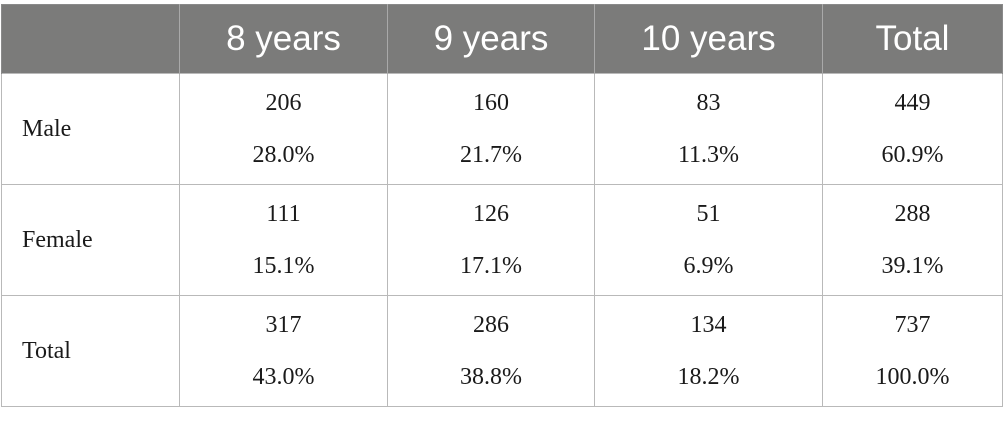 Image resolution: width=1005 pixels, height=425 pixels. I want to click on cell-percent: 43.0%, so click(283, 377).